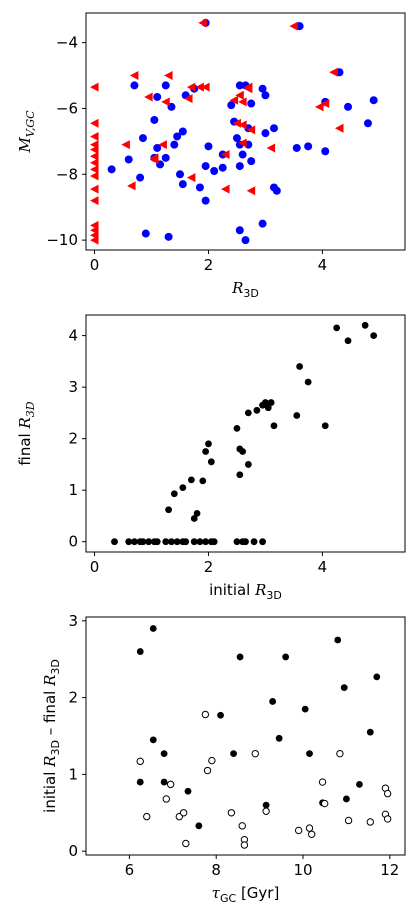  What do you see at coordinates (67, 43) in the screenshot?
I see `y-tick-label: −4` at bounding box center [67, 43].